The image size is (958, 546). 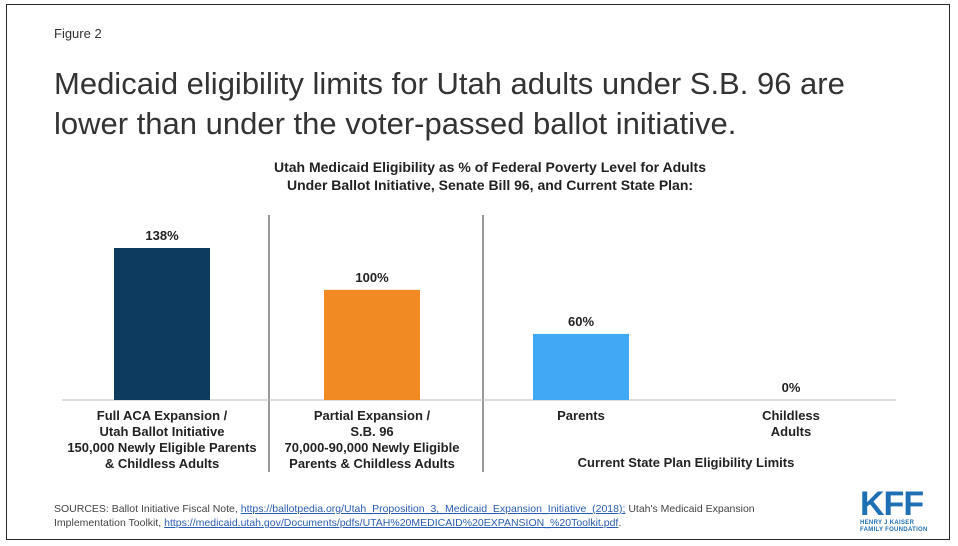 I want to click on data-label: 138%, so click(x=162, y=235).